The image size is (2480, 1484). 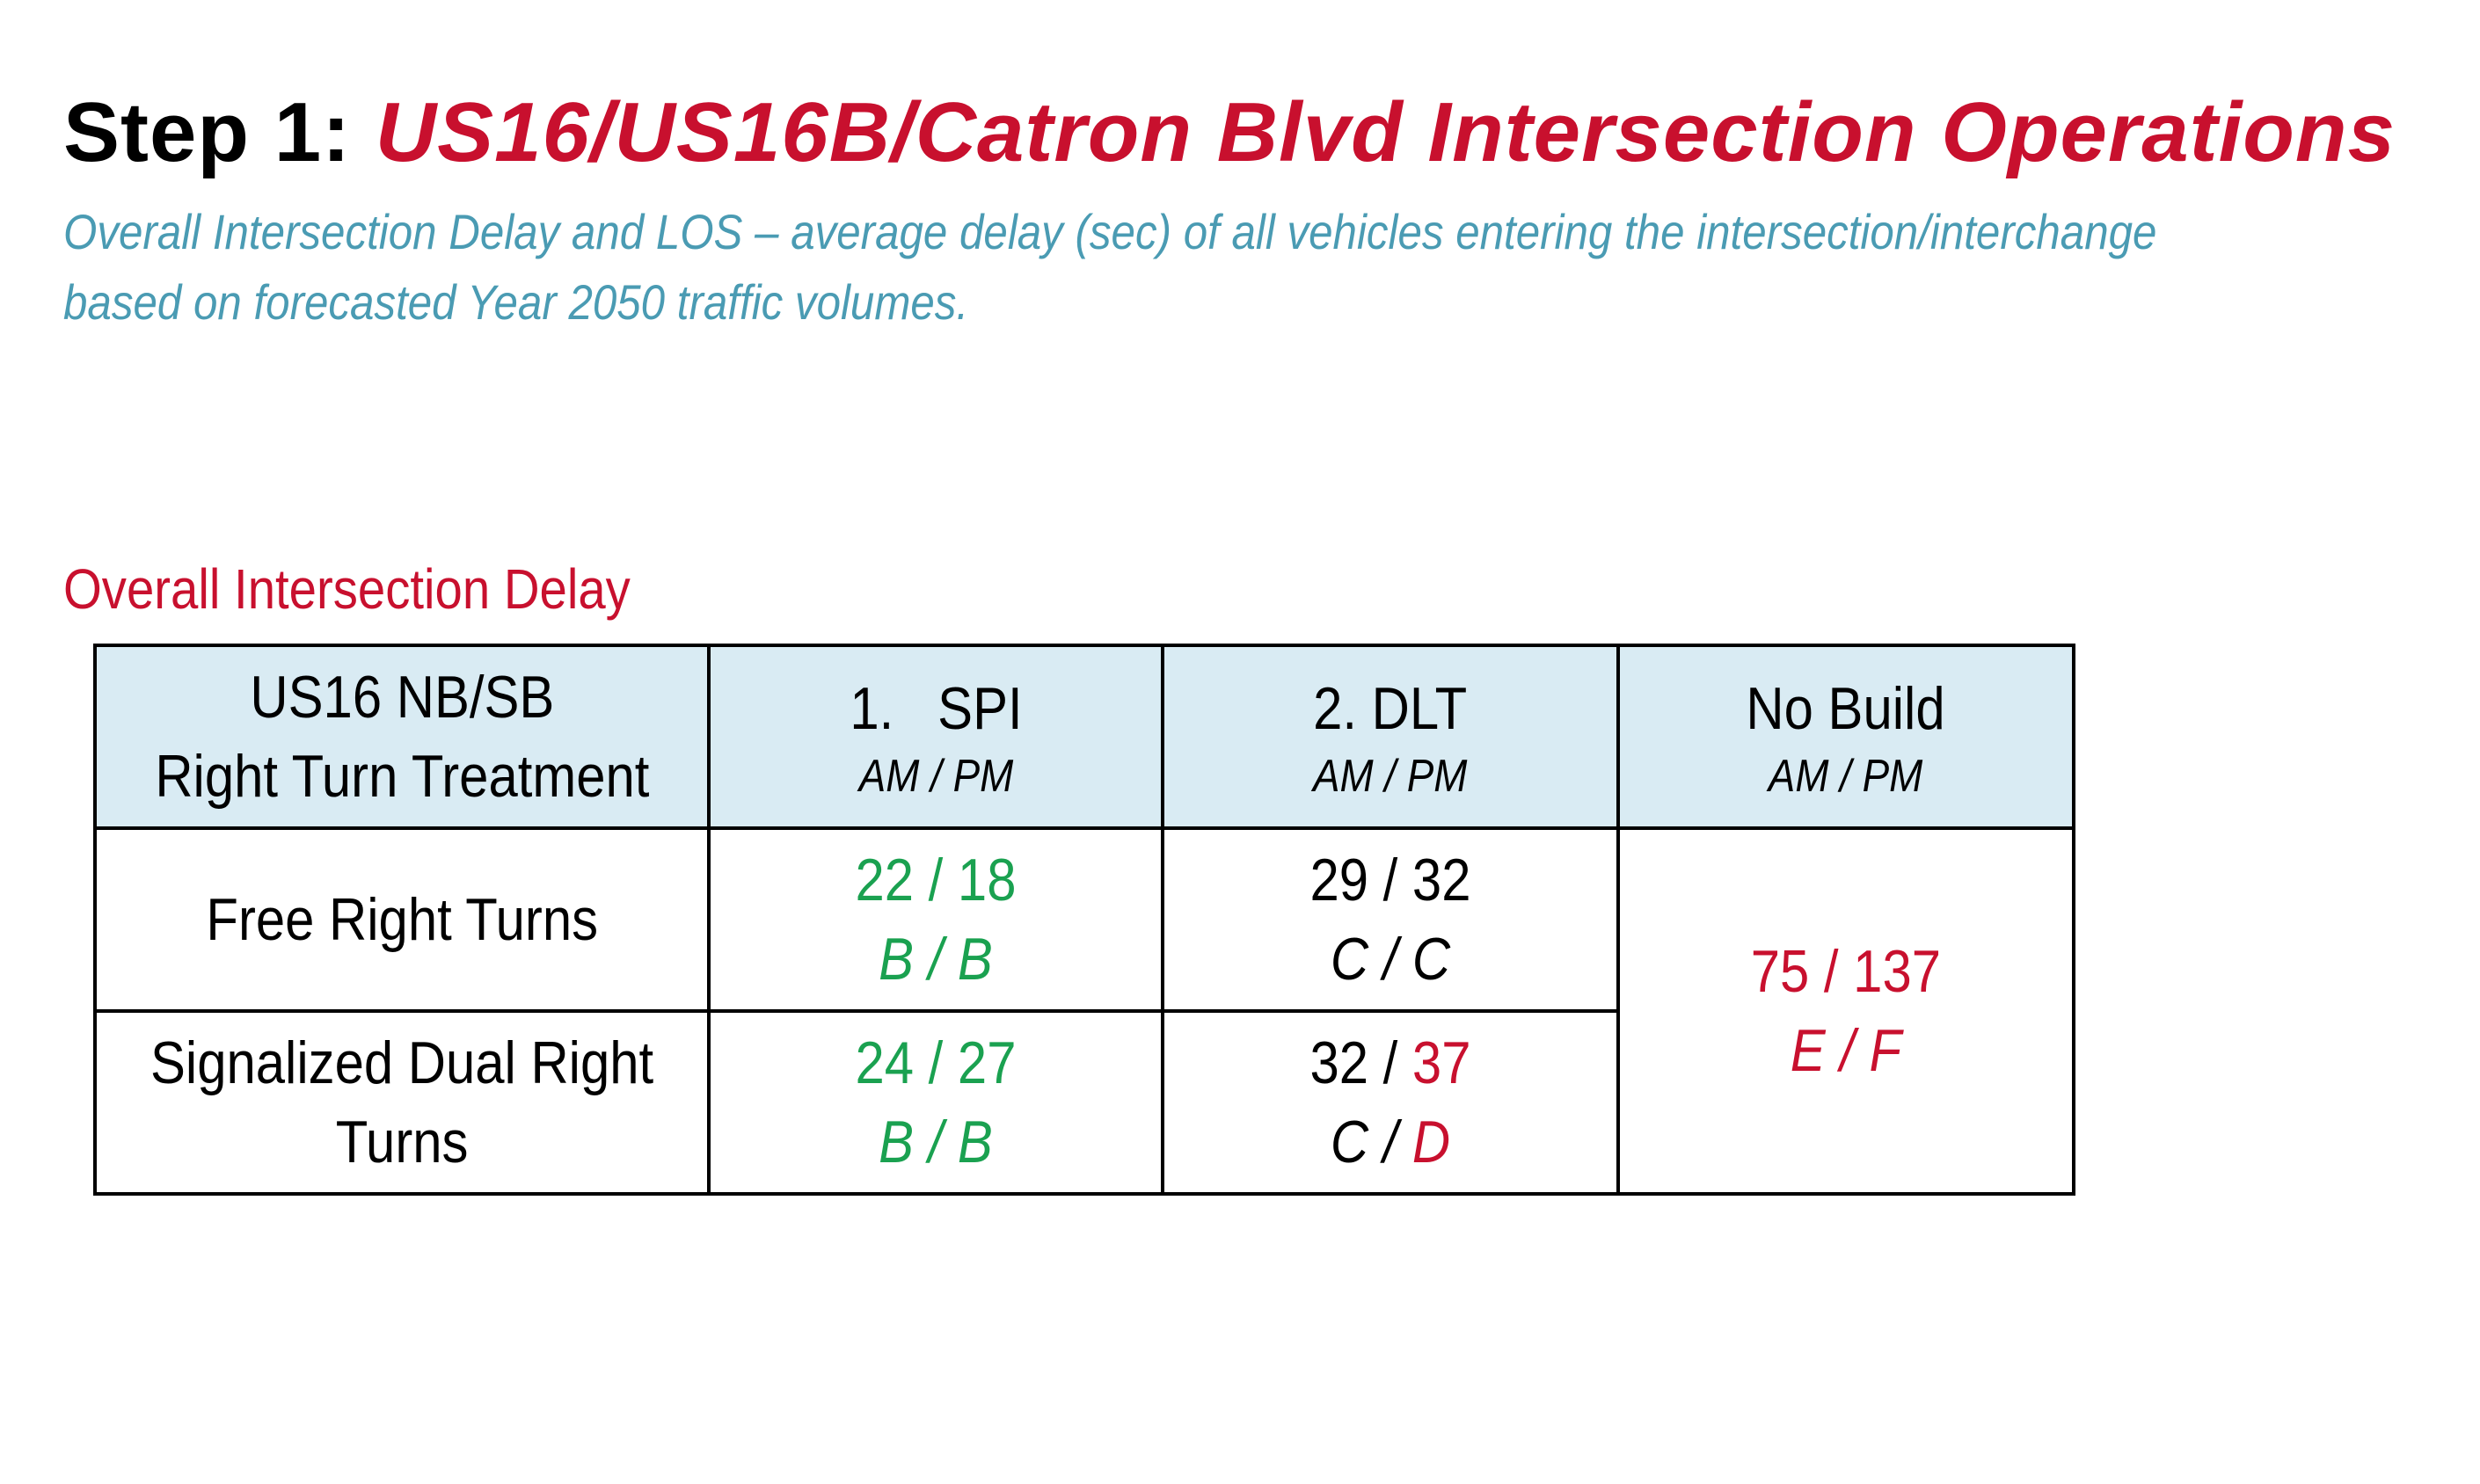 What do you see at coordinates (1391, 1103) in the screenshot?
I see `dlt-cell: 32 / 37 C / D` at bounding box center [1391, 1103].